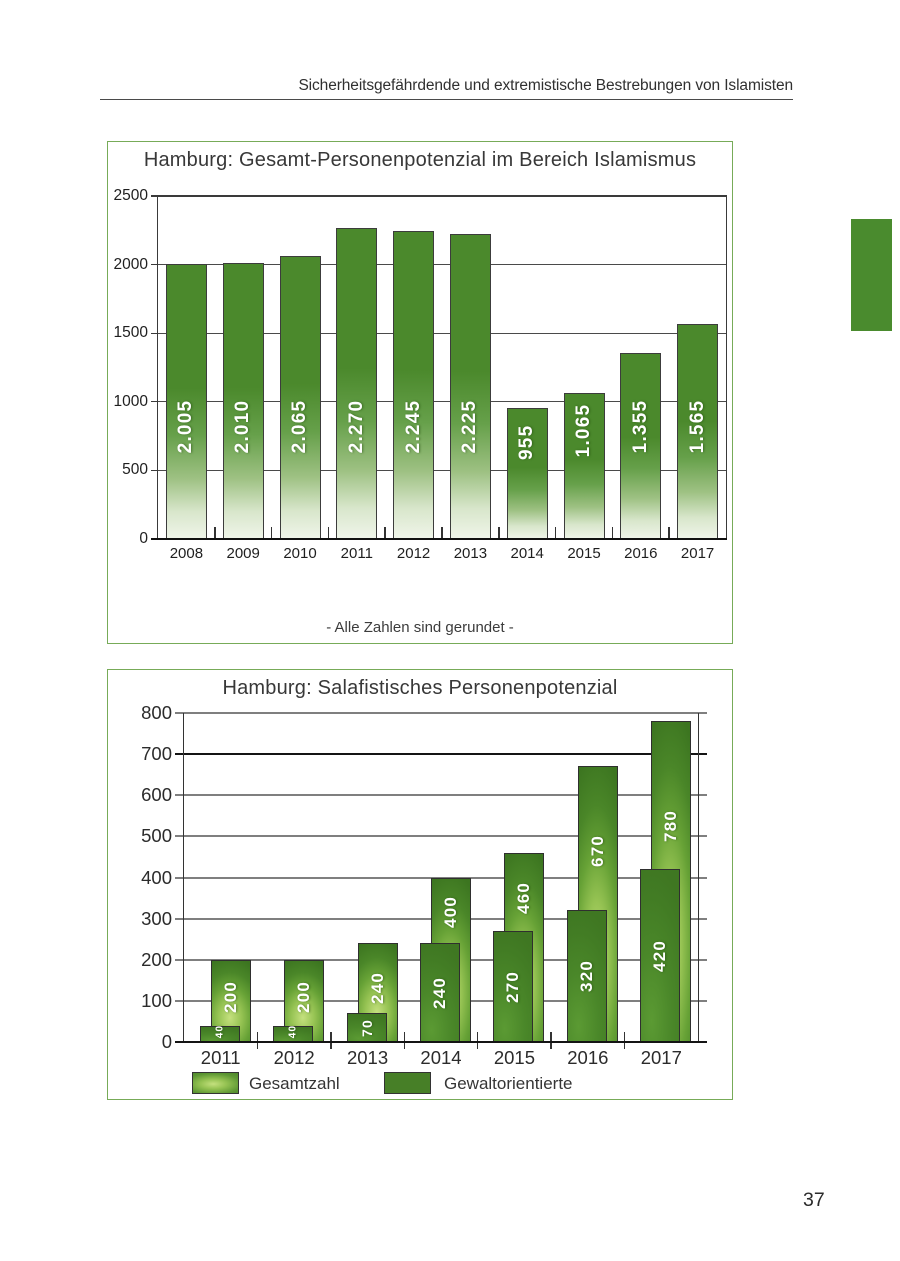 The width and height of the screenshot is (900, 1261). I want to click on bar-value-label: 780, so click(671, 825).